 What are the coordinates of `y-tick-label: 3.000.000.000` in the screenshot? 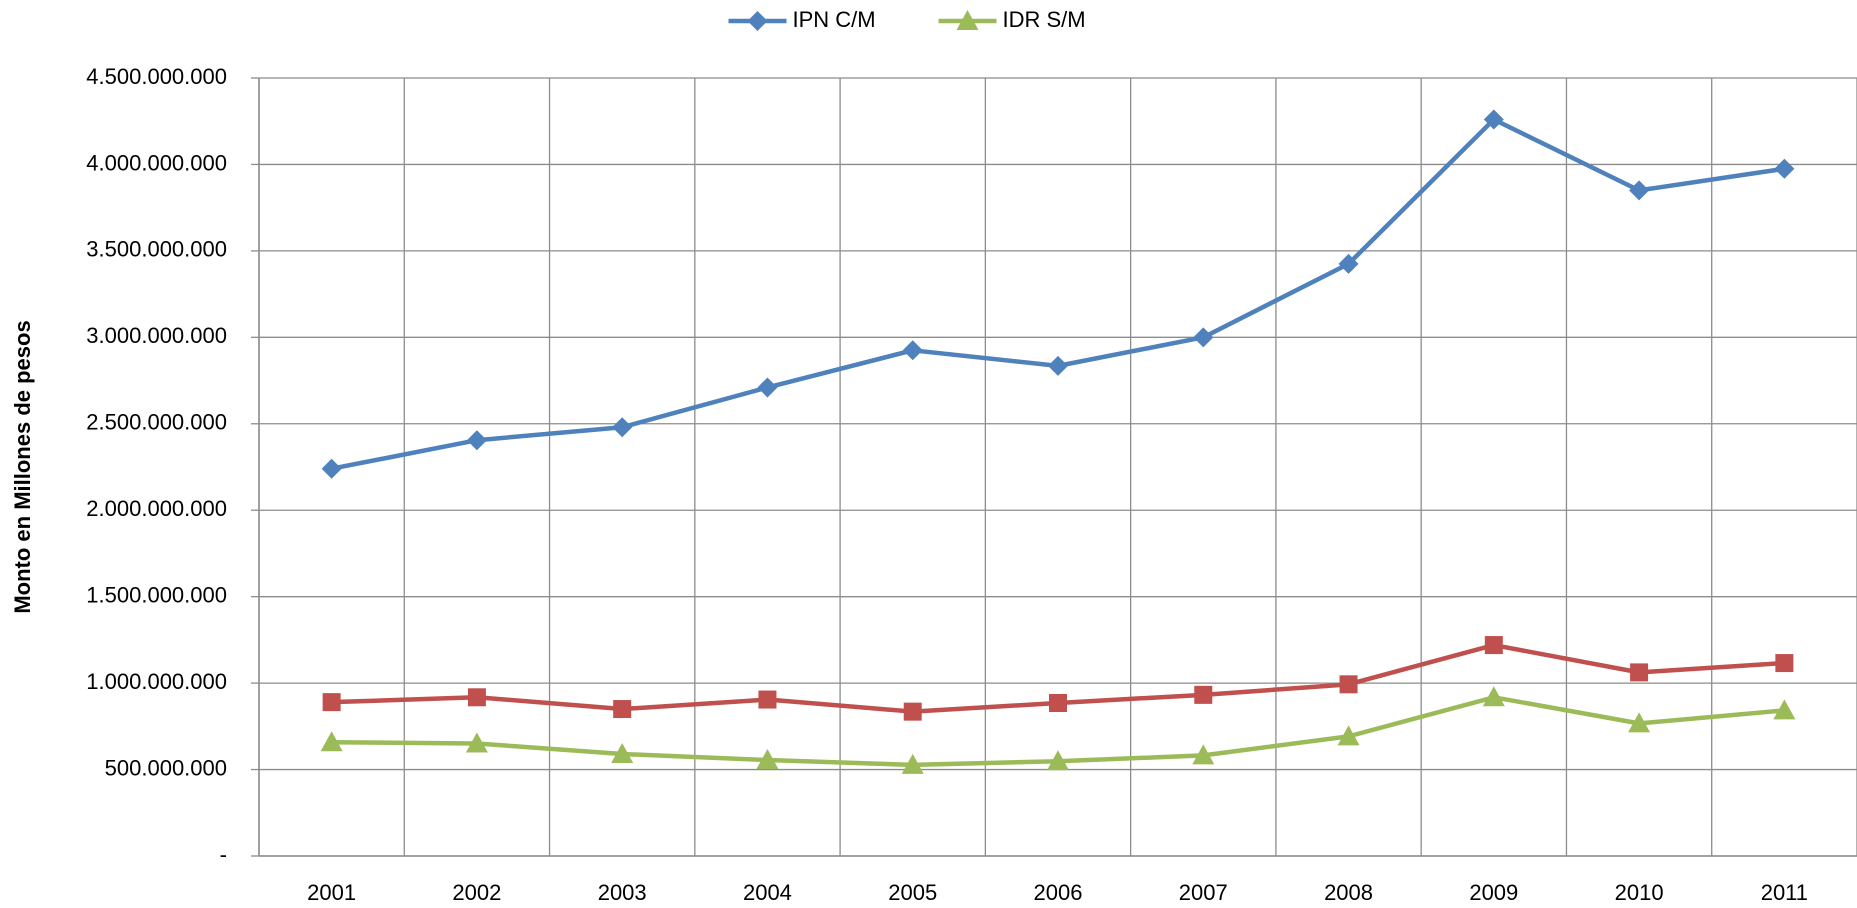 It's located at (156, 335).